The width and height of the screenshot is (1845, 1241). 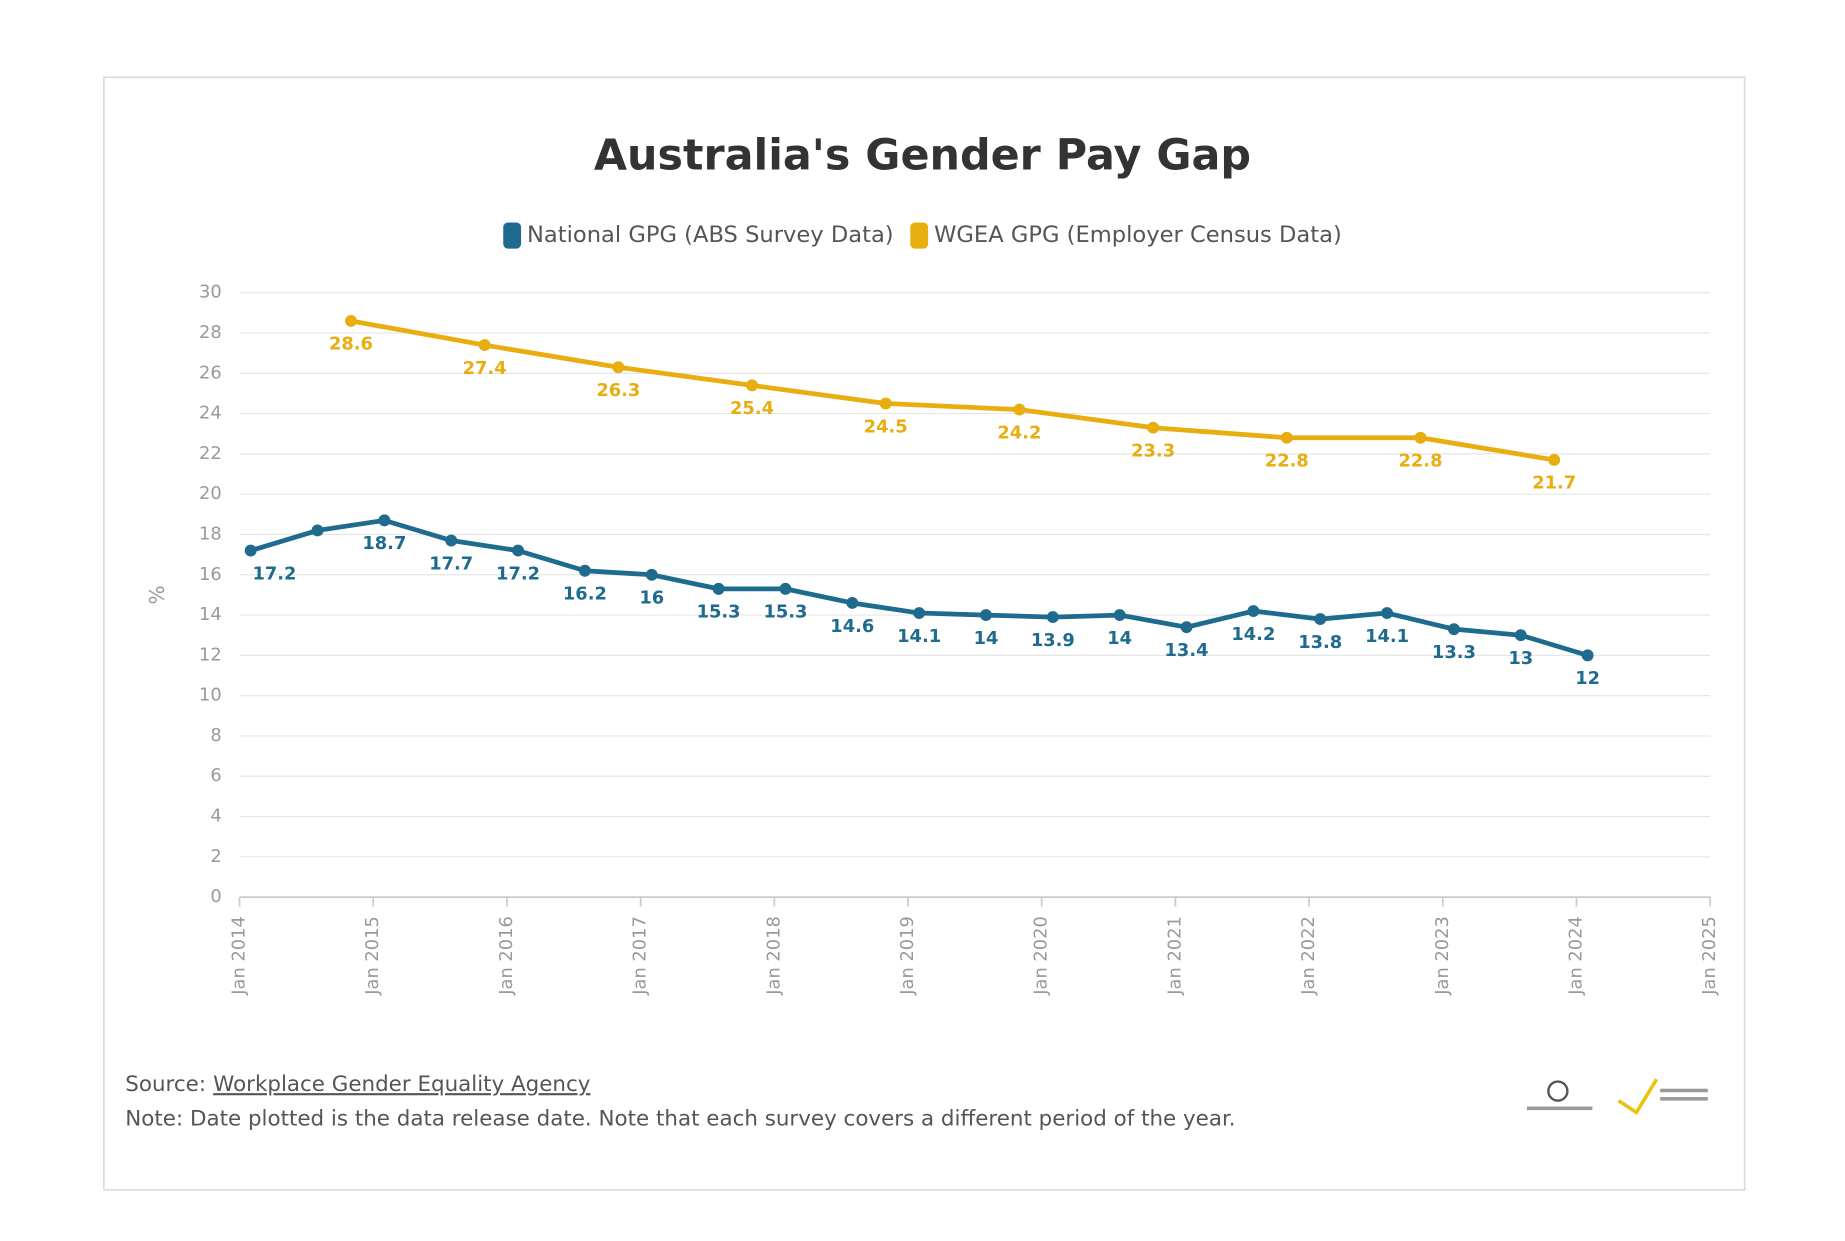 What do you see at coordinates (157, 594) in the screenshot?
I see `y-axis-label: %` at bounding box center [157, 594].